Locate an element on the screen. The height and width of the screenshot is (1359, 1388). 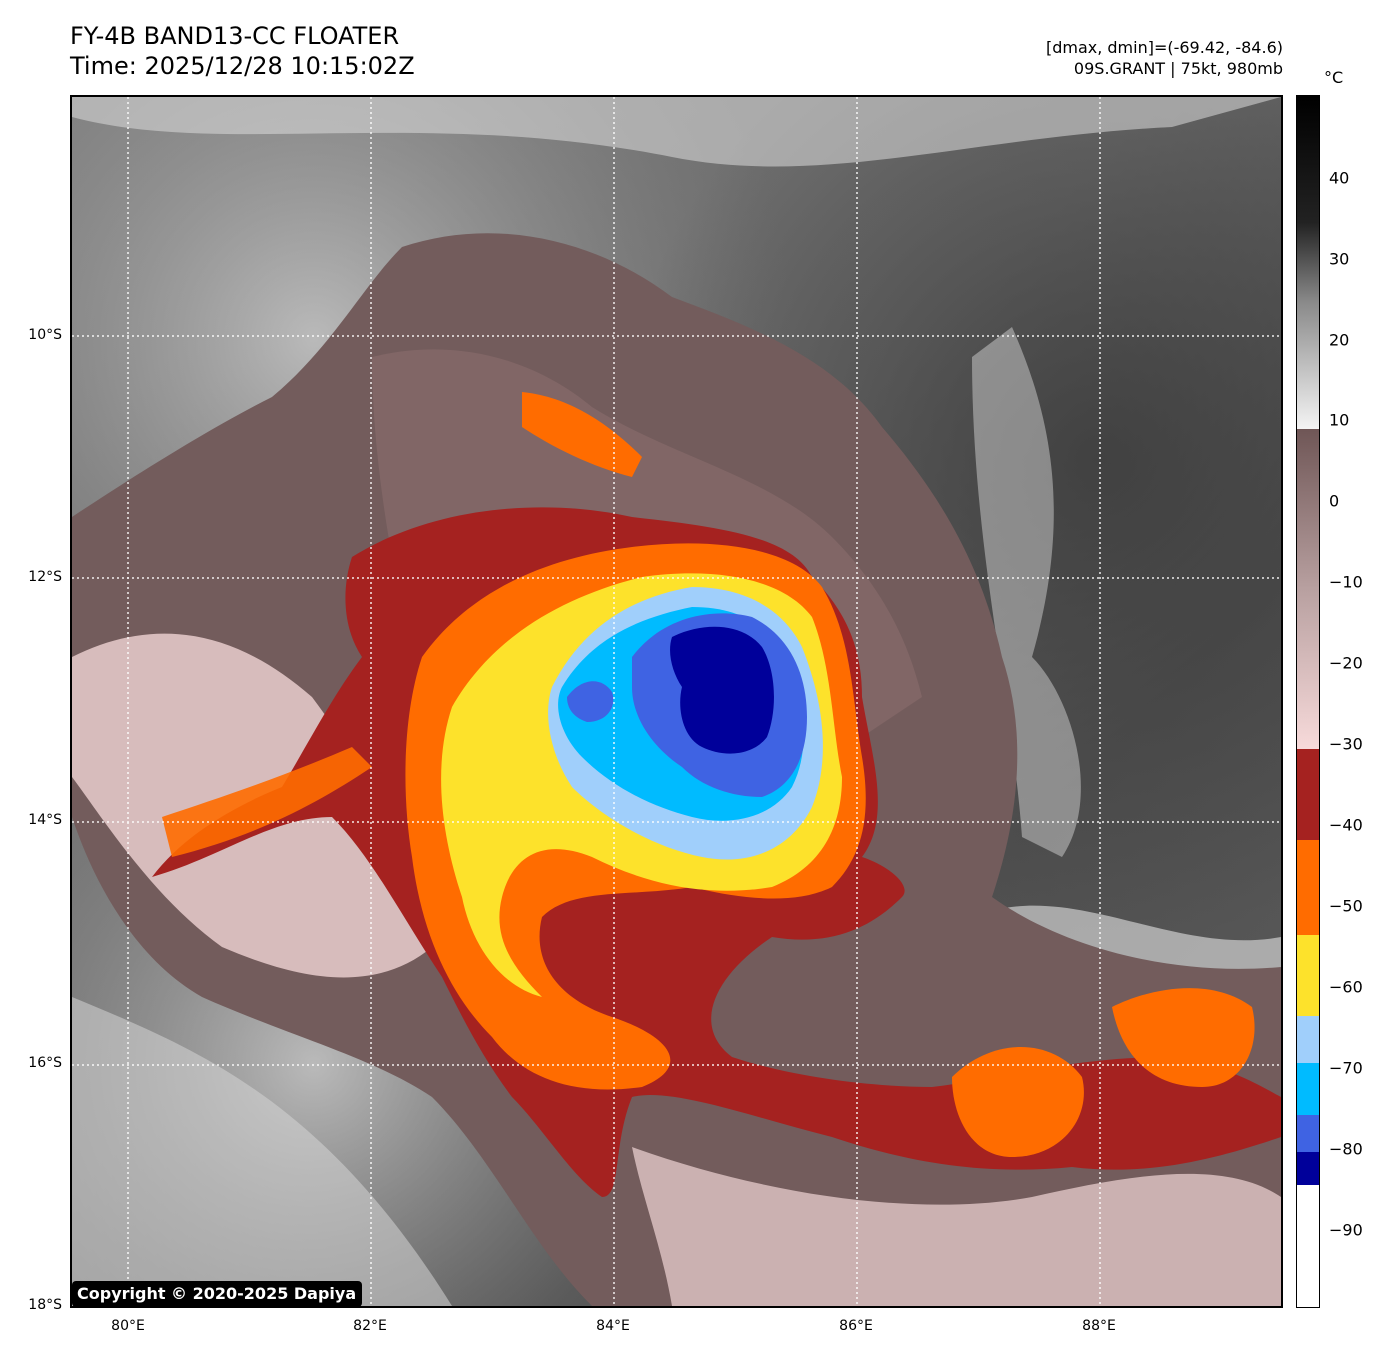
lon-label: 80°E is located at coordinates (128, 1326).